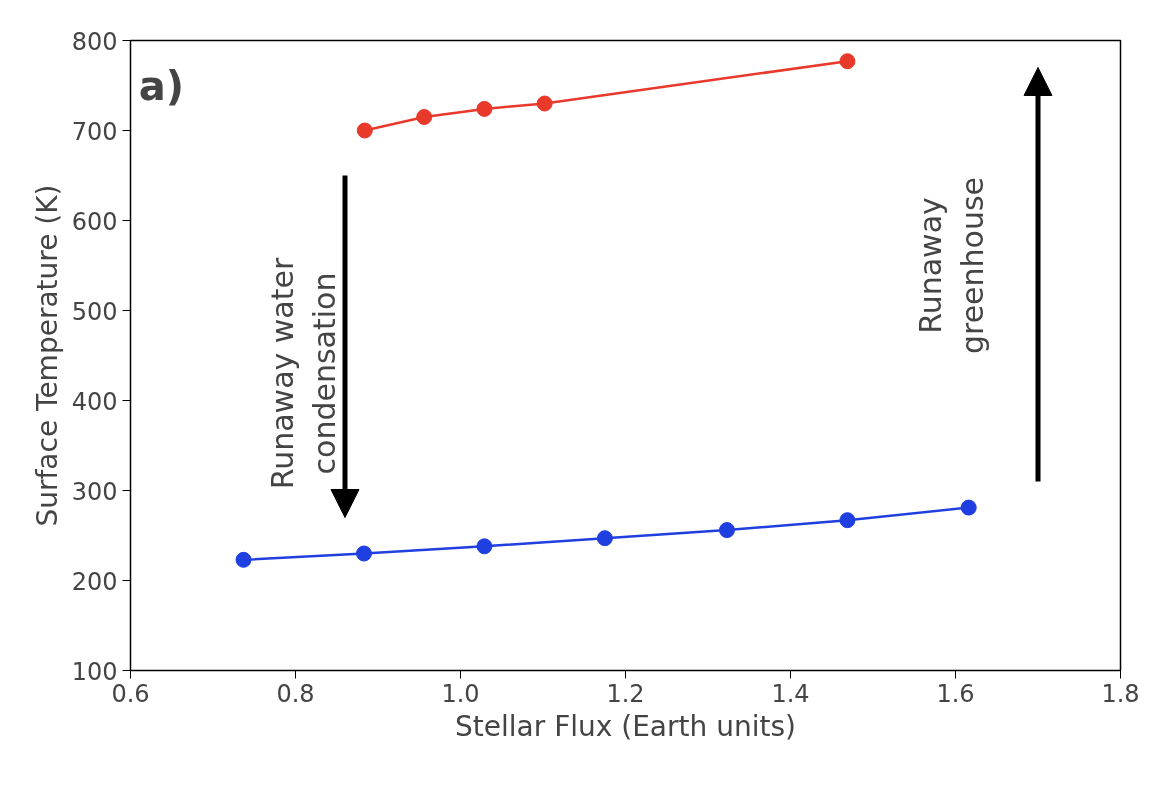 The image size is (1169, 785). I want to click on y-tick-label: 600, so click(94, 221).